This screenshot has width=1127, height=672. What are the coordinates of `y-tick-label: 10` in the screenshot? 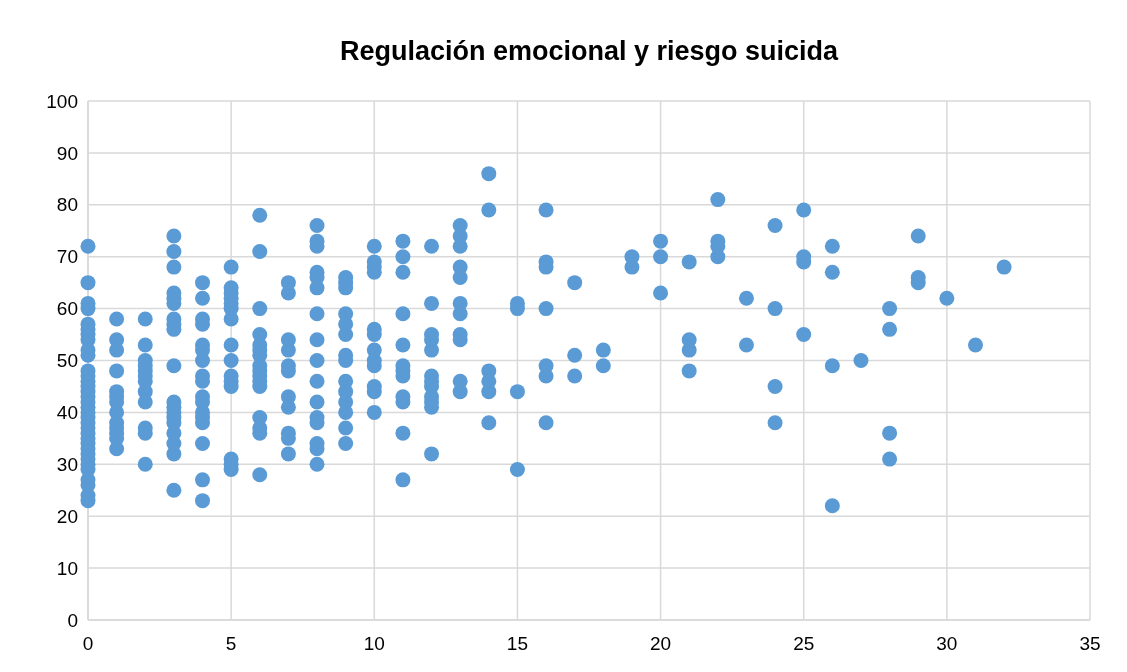 It's located at (67, 568).